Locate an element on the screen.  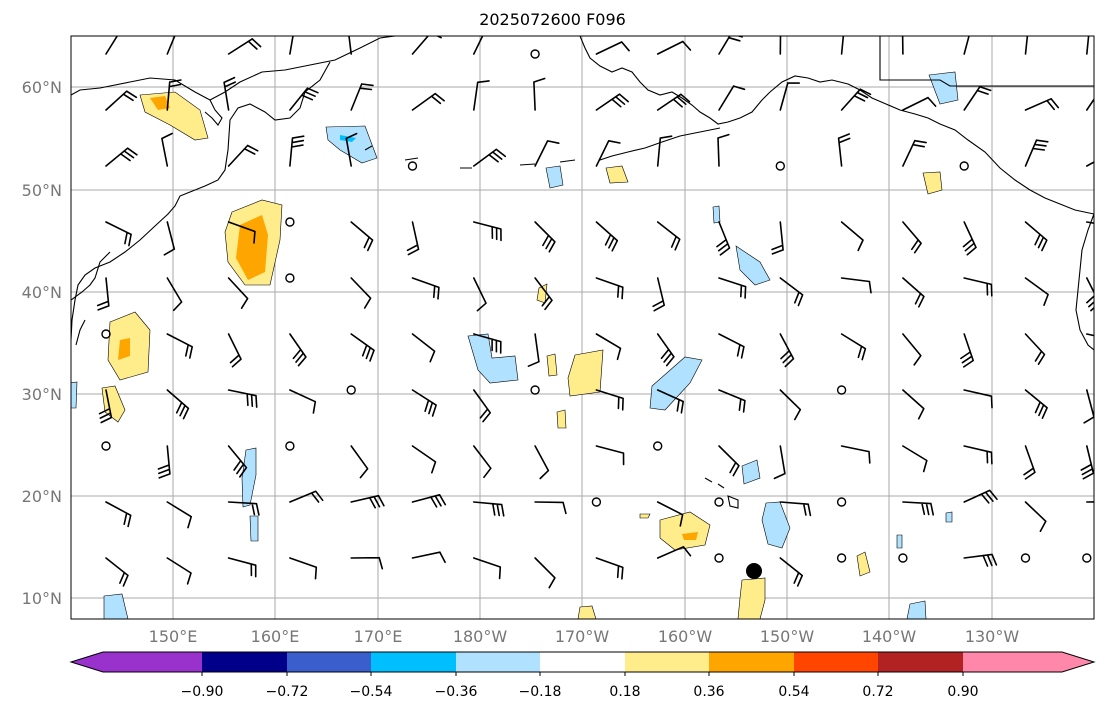
coastline-japan is located at coordinates (91, 298).